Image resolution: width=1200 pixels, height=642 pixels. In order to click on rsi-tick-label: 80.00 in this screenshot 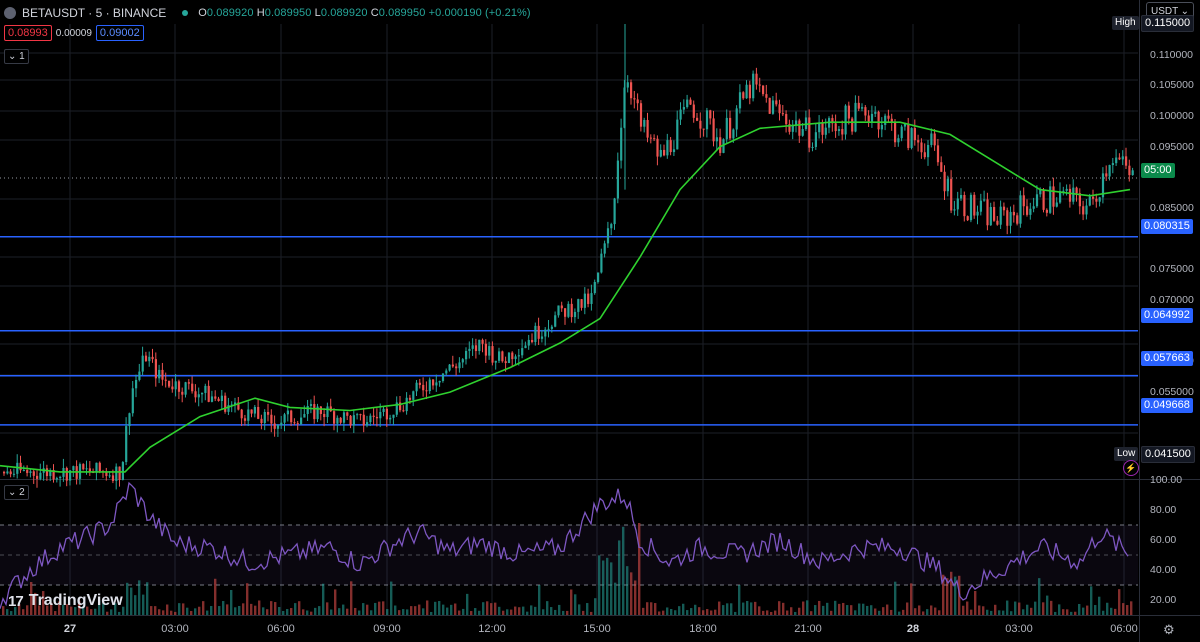, I will do `click(1163, 510)`.